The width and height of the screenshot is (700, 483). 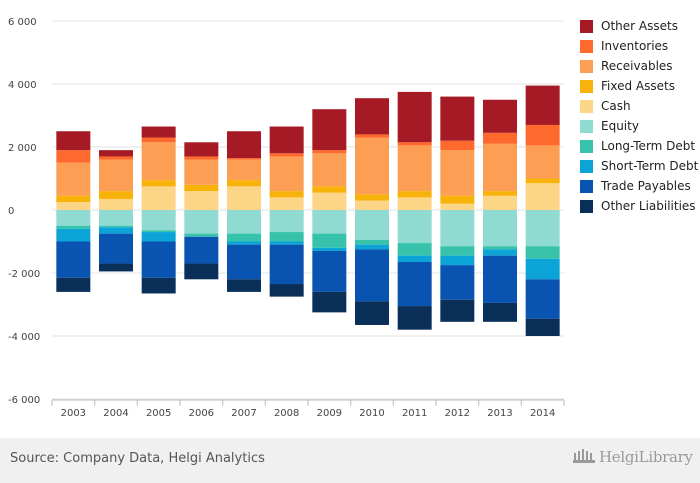 What do you see at coordinates (639, 186) in the screenshot?
I see `legend-item-trade-payables: Trade Payables` at bounding box center [639, 186].